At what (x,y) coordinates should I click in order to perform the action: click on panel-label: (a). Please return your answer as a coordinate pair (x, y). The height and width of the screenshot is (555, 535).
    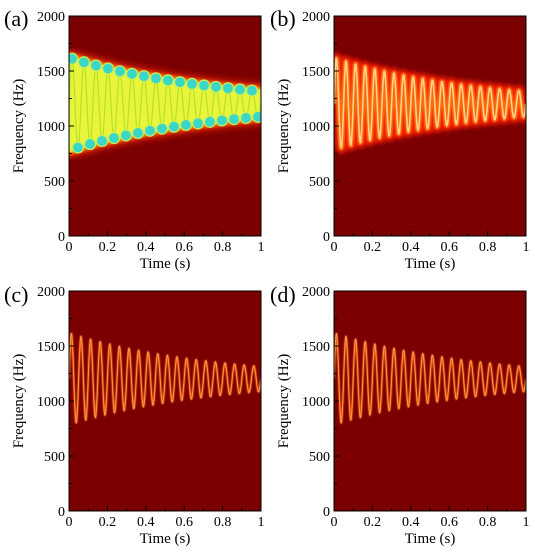
    Looking at the image, I should click on (16, 18).